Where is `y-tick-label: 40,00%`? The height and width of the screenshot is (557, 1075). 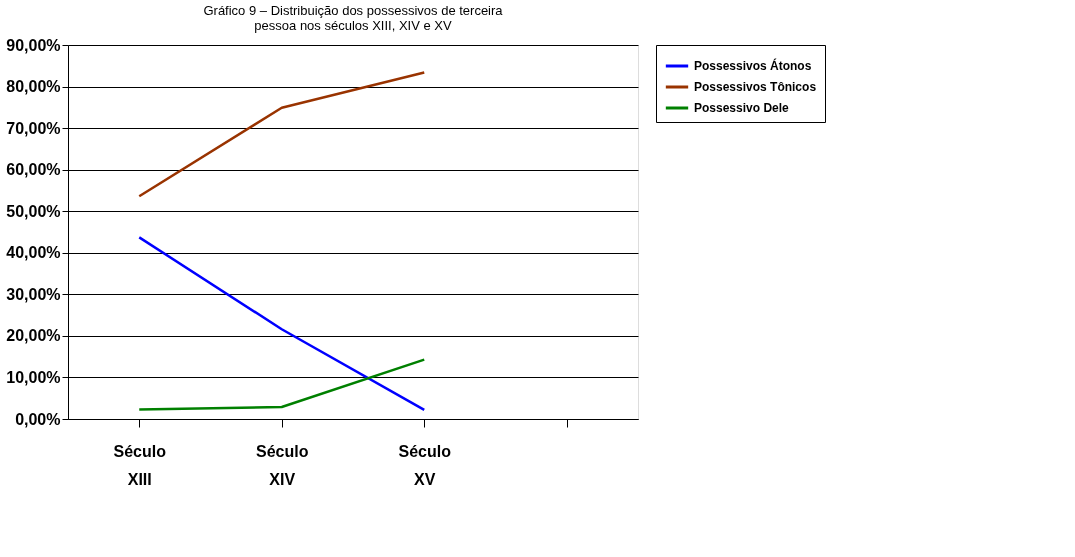
y-tick-label: 40,00% is located at coordinates (33, 253).